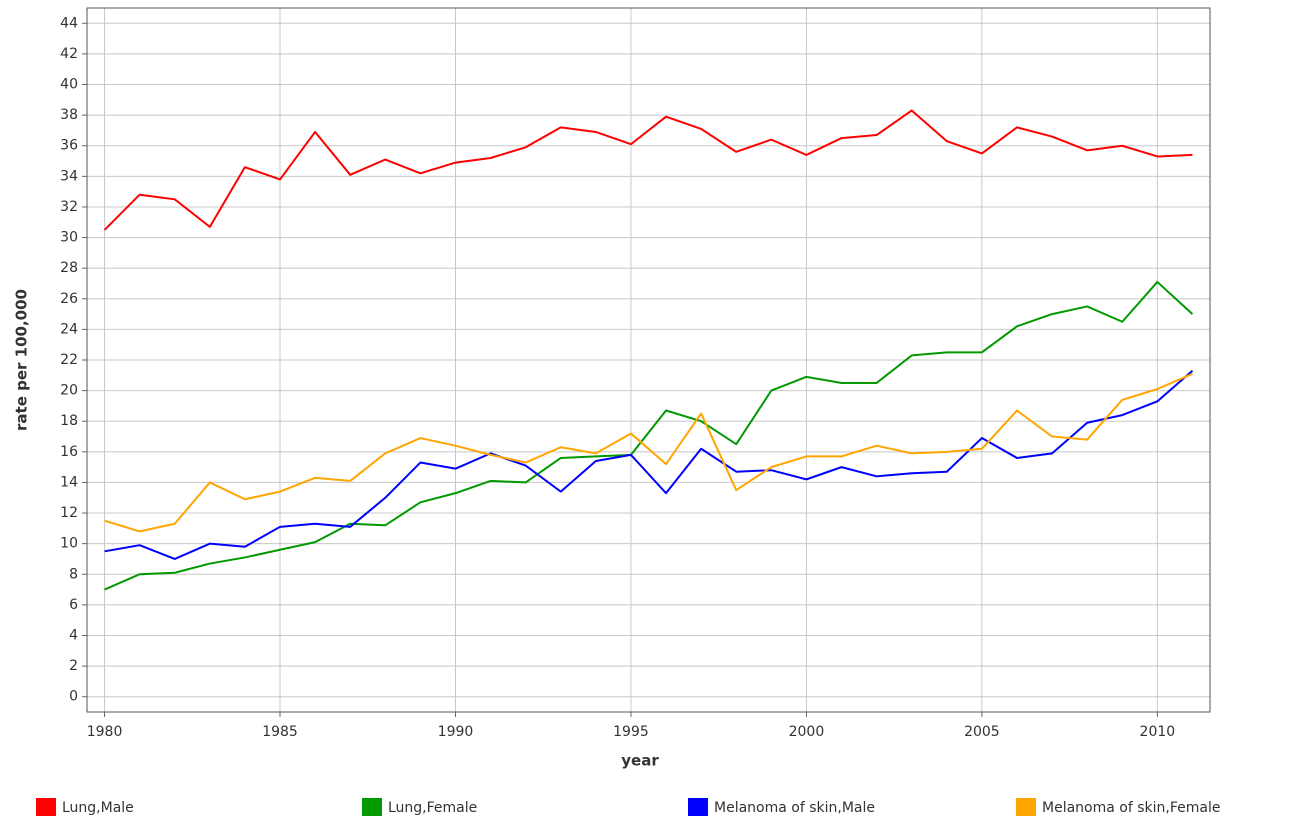 The width and height of the screenshot is (1309, 824). I want to click on y-tick-label: 22, so click(69, 360).